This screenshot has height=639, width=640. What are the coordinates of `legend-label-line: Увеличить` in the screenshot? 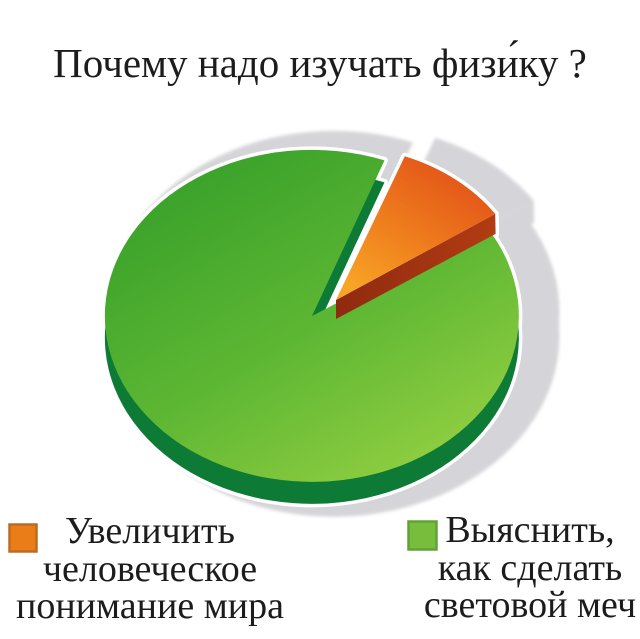 It's located at (150, 531).